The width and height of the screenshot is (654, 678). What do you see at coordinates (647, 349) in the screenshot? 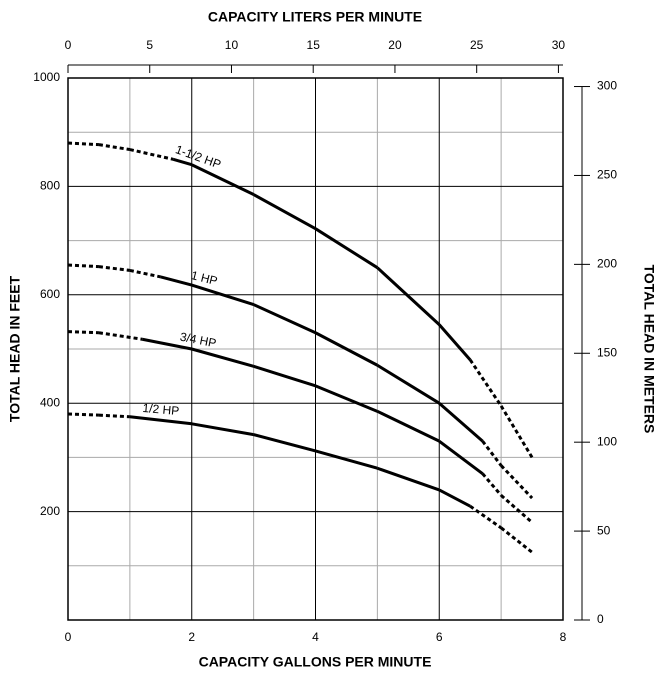
I see `right-axis-title: TOTAL HEAD IN METERS` at bounding box center [647, 349].